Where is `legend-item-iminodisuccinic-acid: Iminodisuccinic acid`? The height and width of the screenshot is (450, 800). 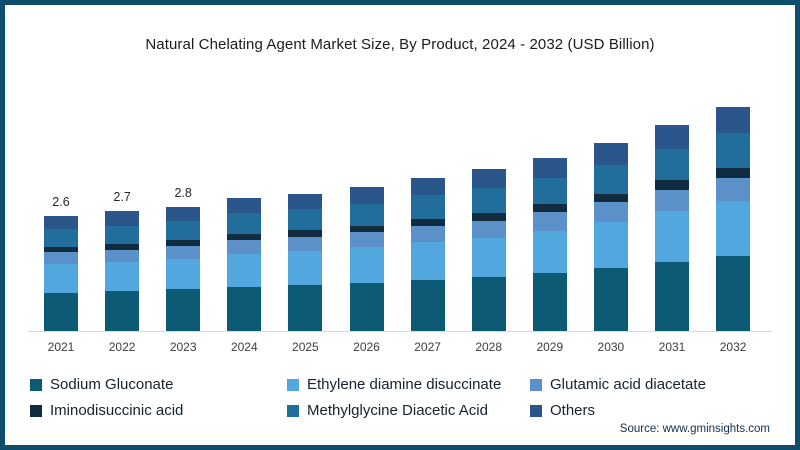 legend-item-iminodisuccinic-acid: Iminodisuccinic acid is located at coordinates (106, 410).